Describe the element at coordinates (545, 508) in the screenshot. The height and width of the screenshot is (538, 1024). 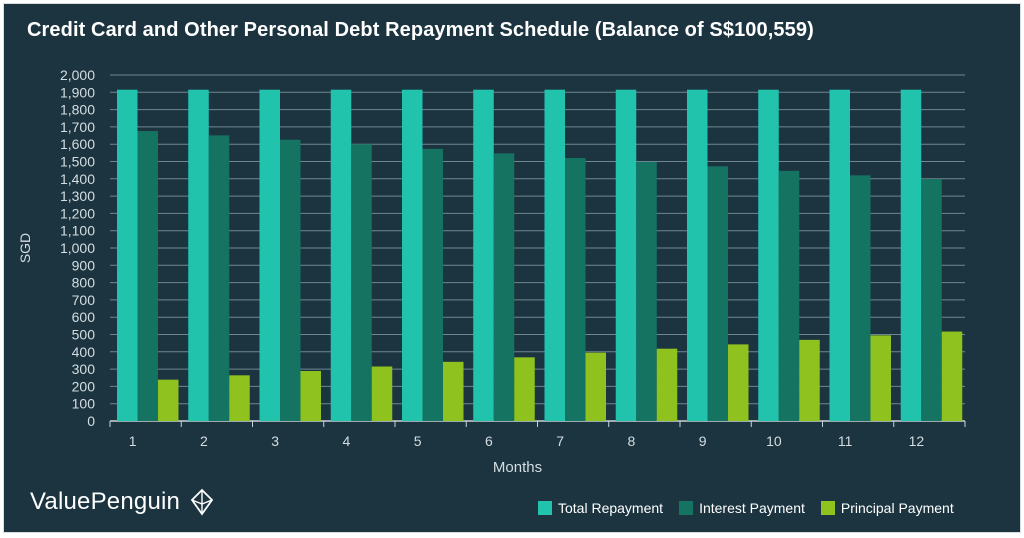
I see `legend-swatch-total` at that location.